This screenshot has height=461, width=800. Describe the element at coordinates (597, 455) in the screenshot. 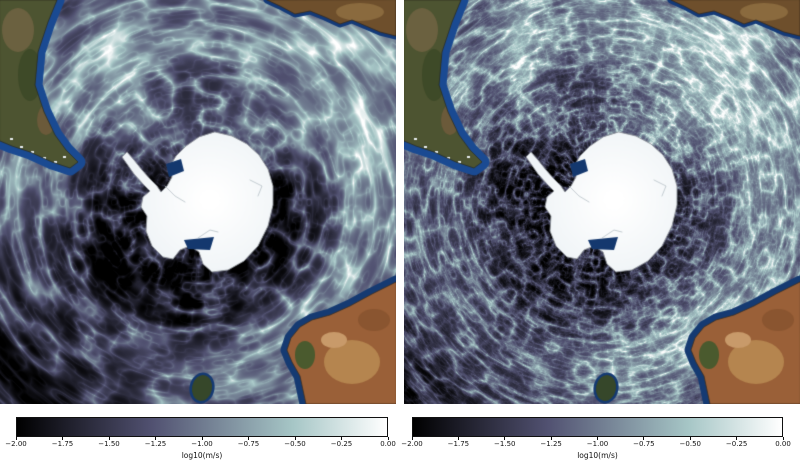

I see `colorbar-axis-label-right: log10(m/s)` at that location.